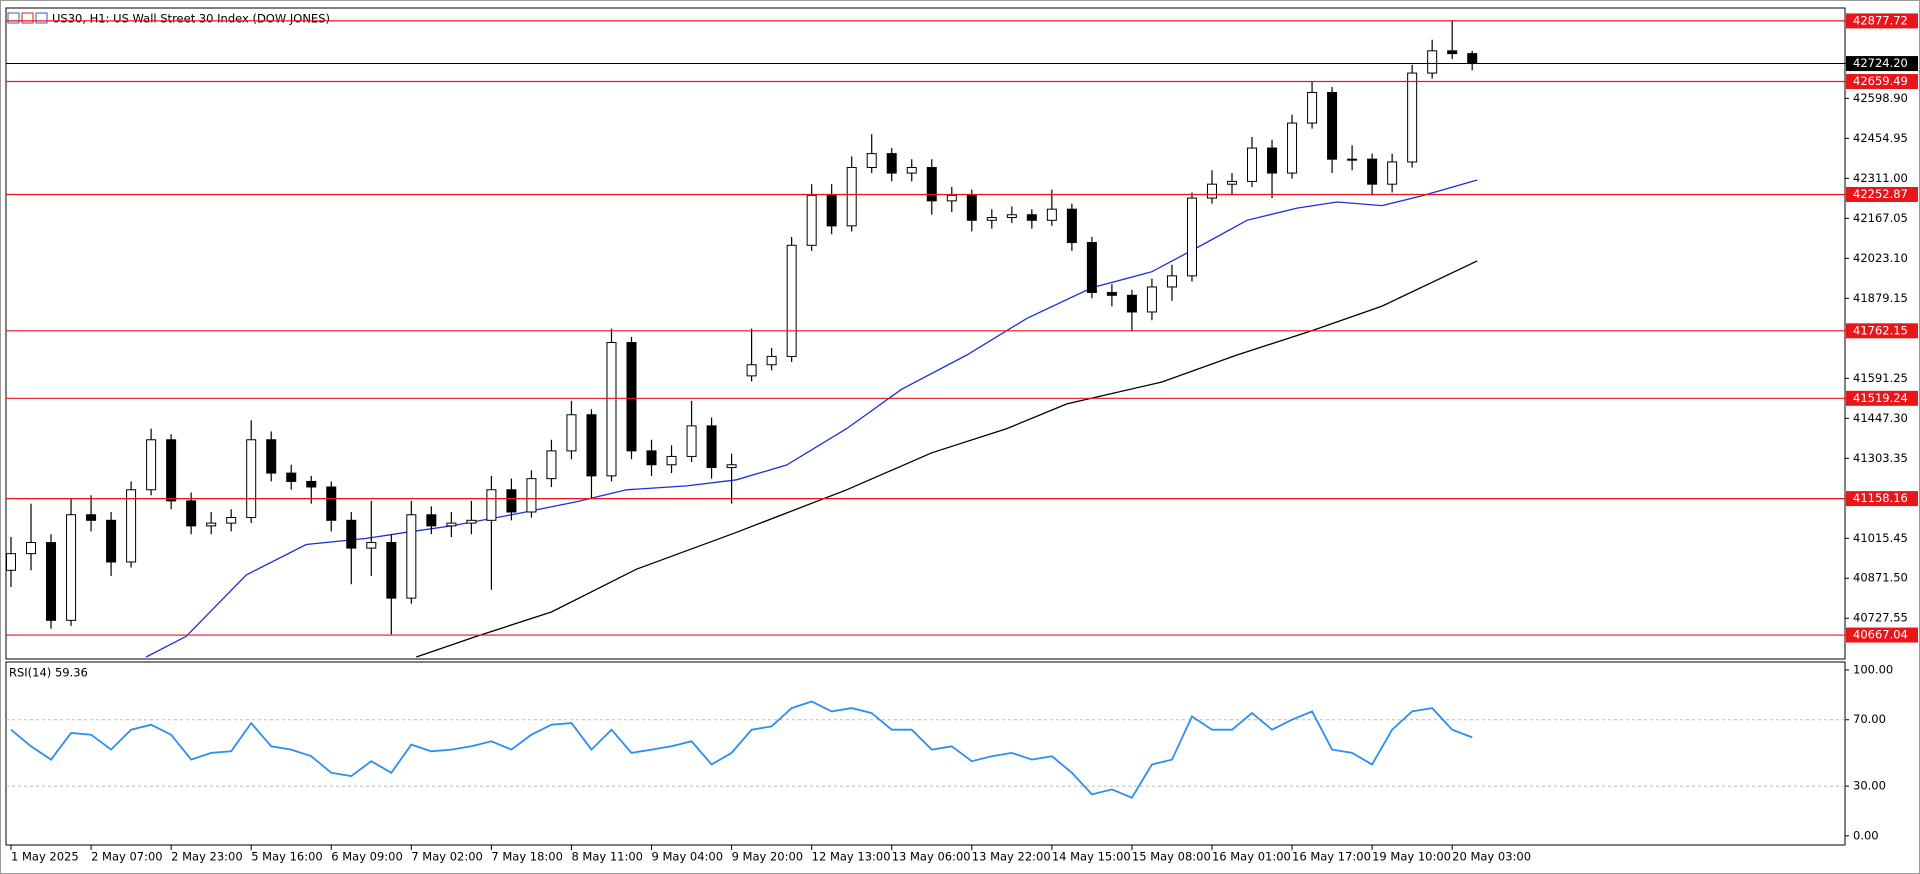 This screenshot has width=1920, height=874. What do you see at coordinates (1011, 857) in the screenshot?
I see `x-tick-label: 13 May 22:00` at bounding box center [1011, 857].